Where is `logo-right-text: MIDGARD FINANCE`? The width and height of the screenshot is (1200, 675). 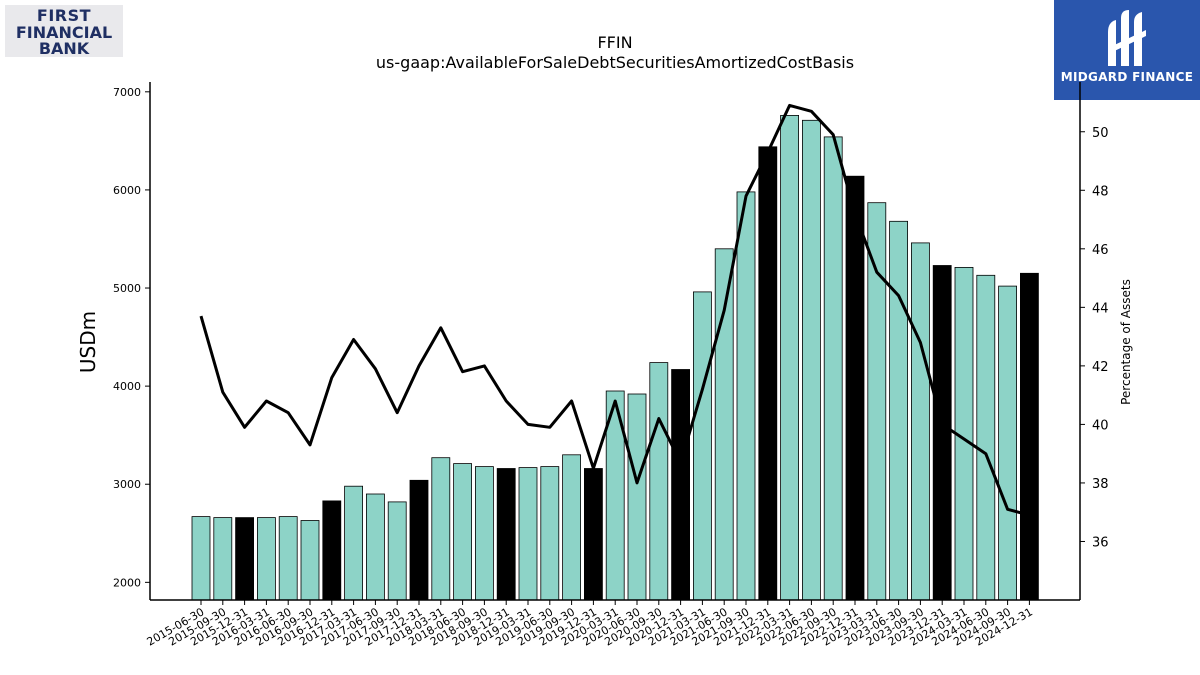
logo-right-text: MIDGARD FINANCE is located at coordinates (1127, 77).